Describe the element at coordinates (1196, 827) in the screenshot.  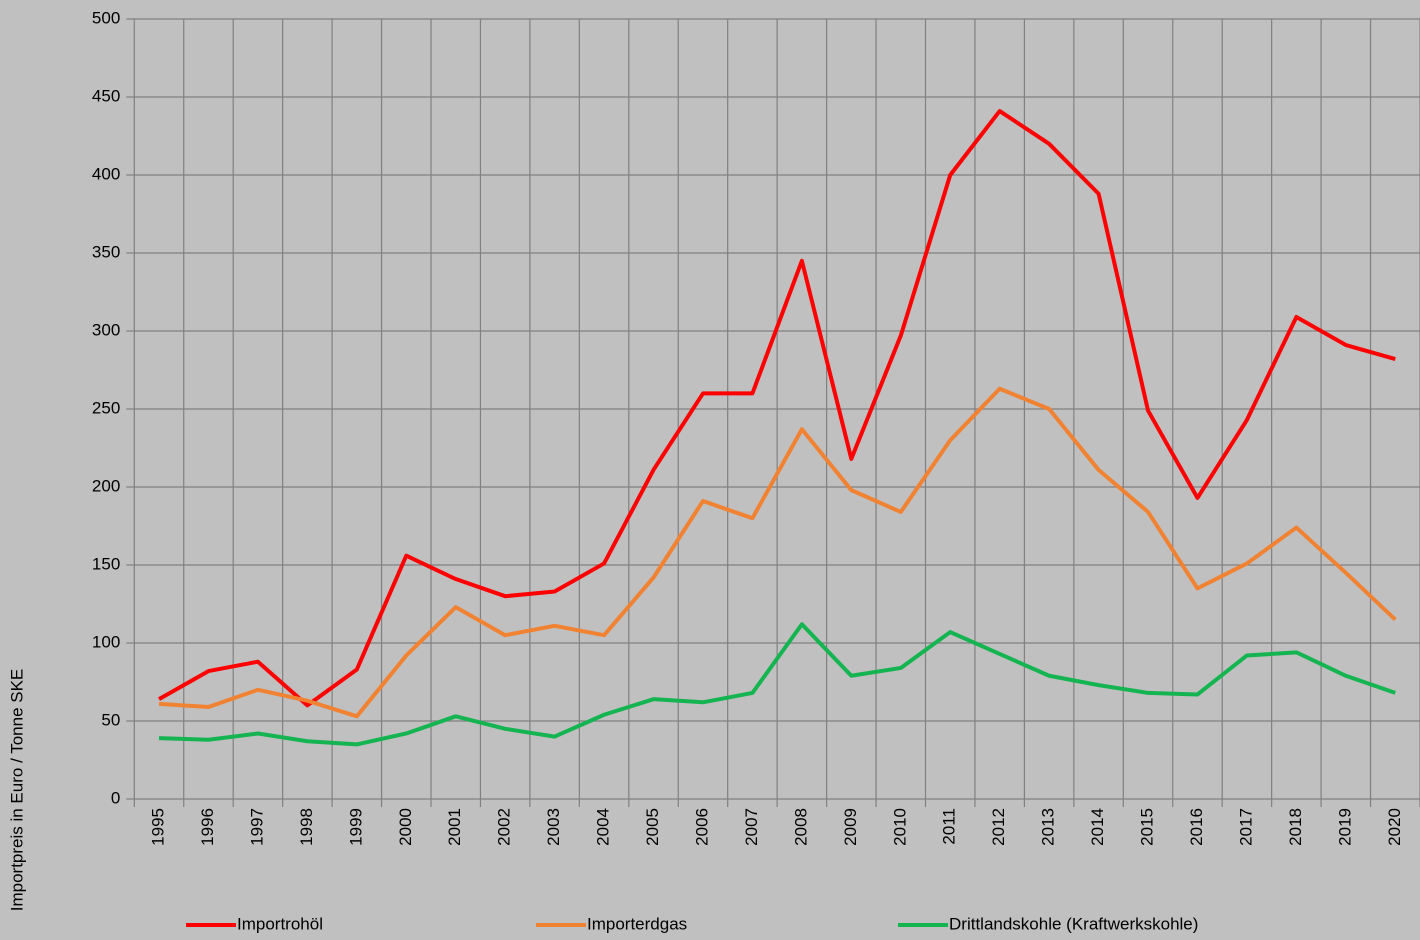
I see `x-tick-label: 2016` at that location.